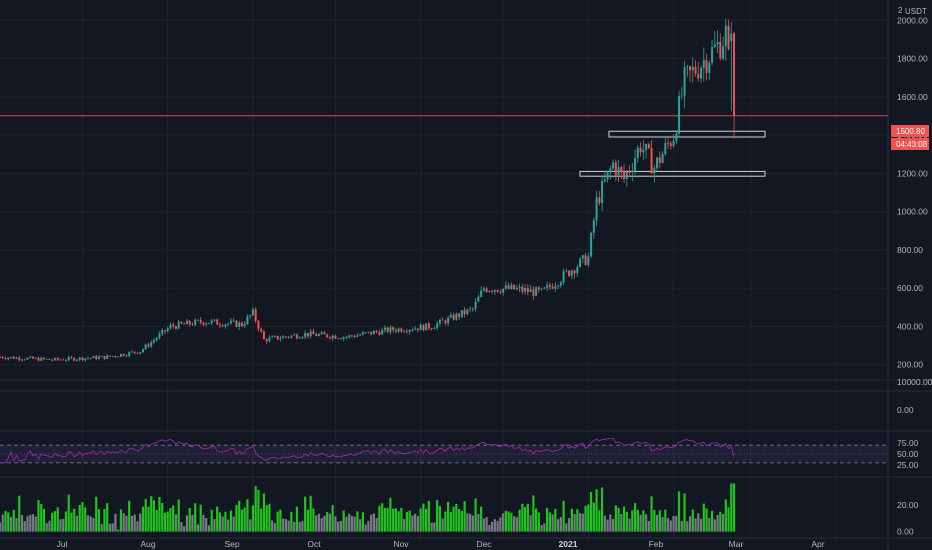 This screenshot has width=932, height=550. What do you see at coordinates (314, 544) in the screenshot?
I see `time-tick-label: Oct` at bounding box center [314, 544].